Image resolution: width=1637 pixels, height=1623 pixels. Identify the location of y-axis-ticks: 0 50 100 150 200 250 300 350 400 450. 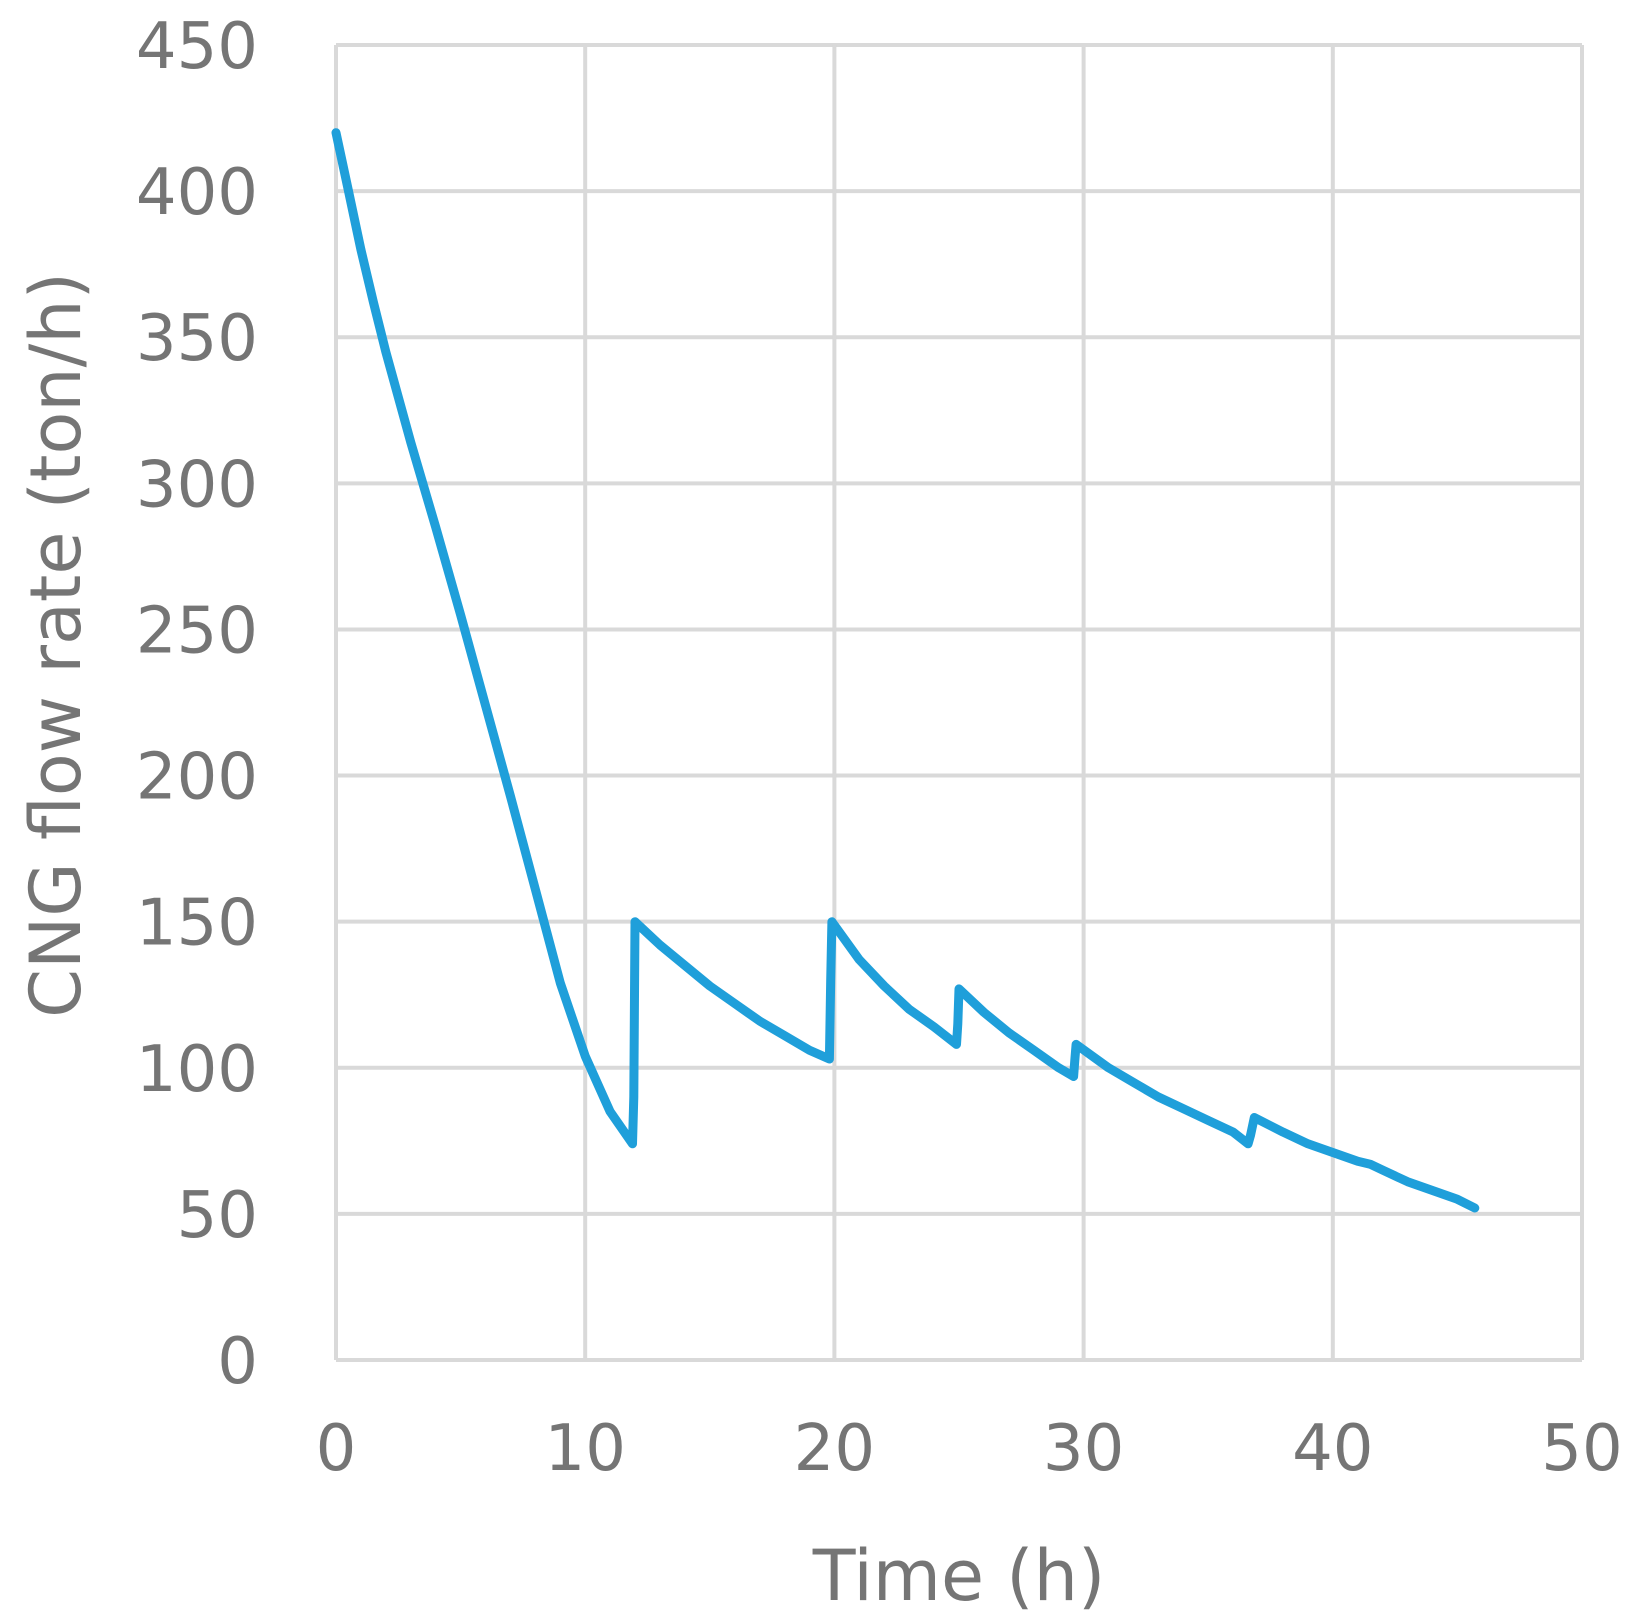
(197, 704).